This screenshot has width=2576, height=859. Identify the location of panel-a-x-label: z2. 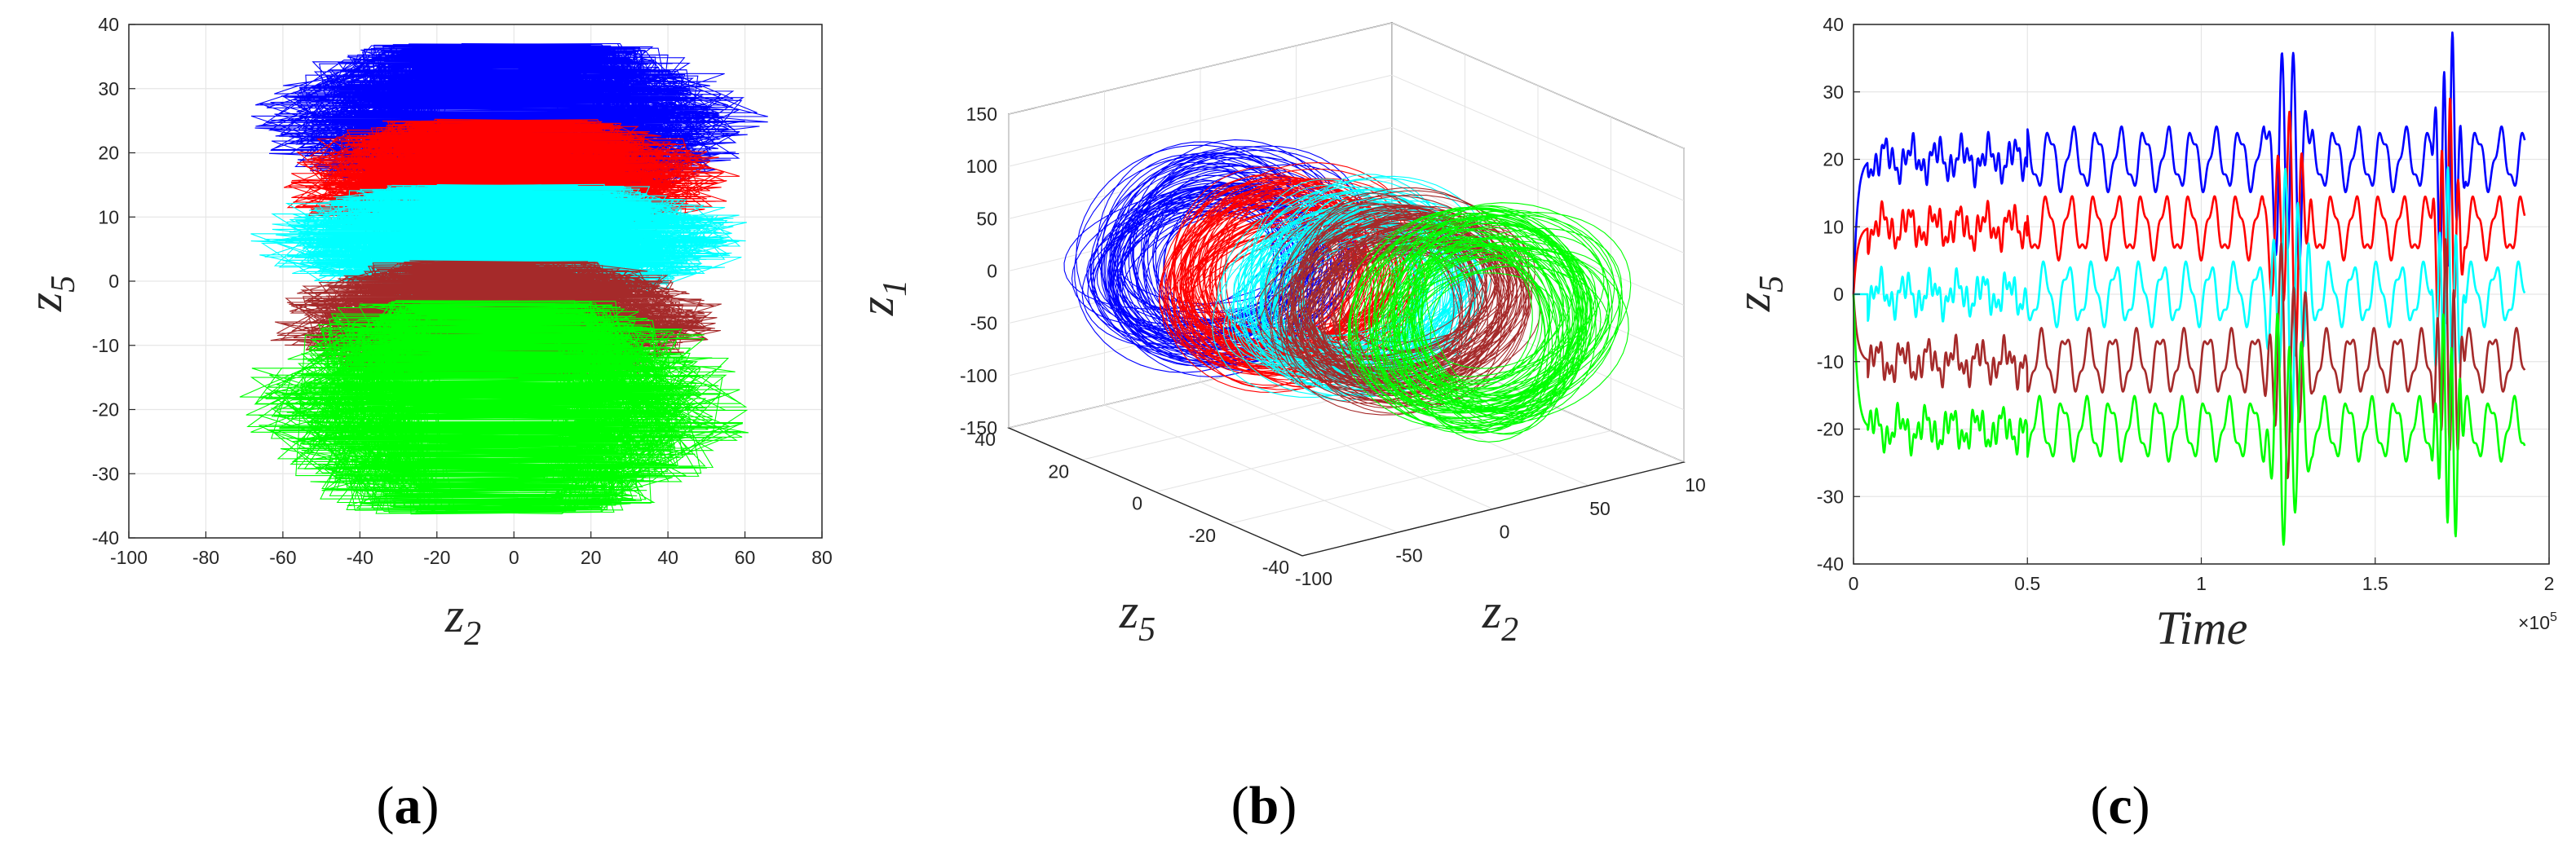
(462, 620).